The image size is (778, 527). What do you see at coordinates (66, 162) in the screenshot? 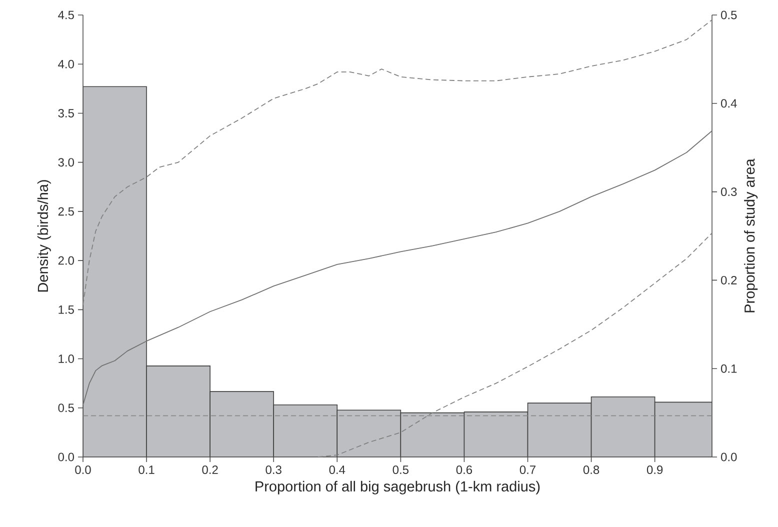
I see `y-tick-label: 3.0` at bounding box center [66, 162].